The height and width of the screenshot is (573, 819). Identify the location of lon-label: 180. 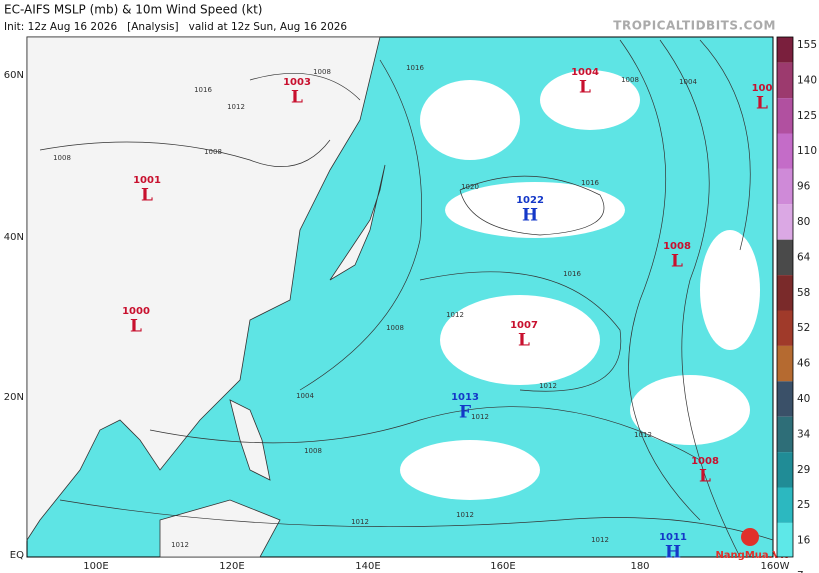
(639, 566).